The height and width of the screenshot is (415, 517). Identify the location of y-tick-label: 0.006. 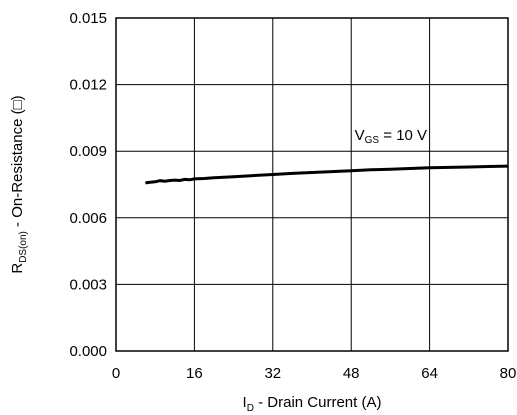
(88, 218).